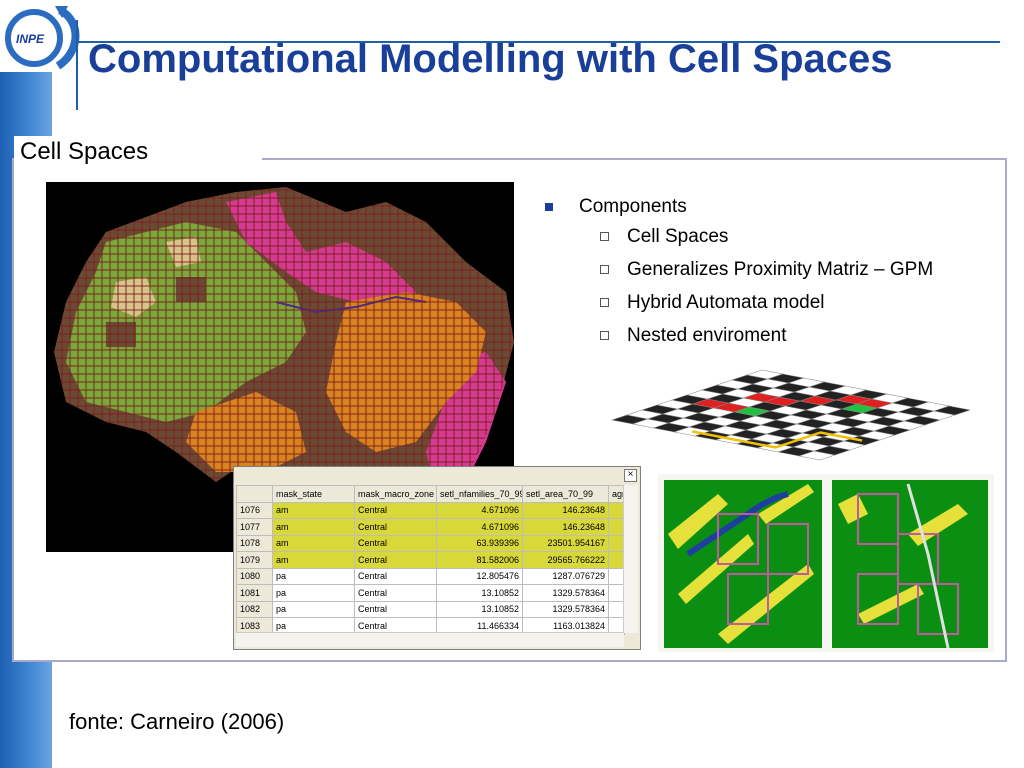 This screenshot has height=768, width=1024. I want to click on bullet-sub: Hybrid Automata model, so click(770, 302).